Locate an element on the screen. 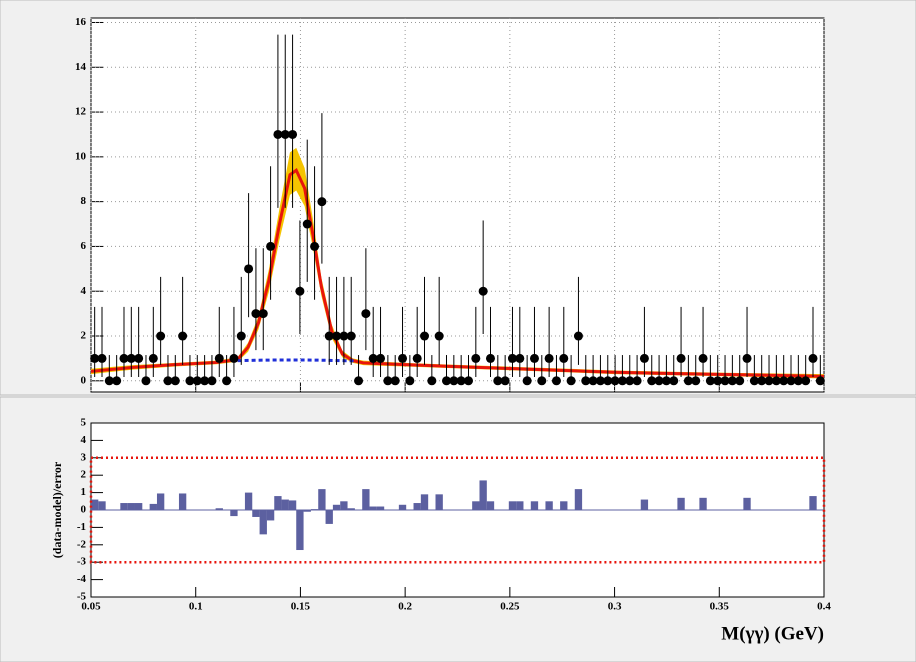 The image size is (916, 662). x-tick-label: 0.1 is located at coordinates (196, 607).